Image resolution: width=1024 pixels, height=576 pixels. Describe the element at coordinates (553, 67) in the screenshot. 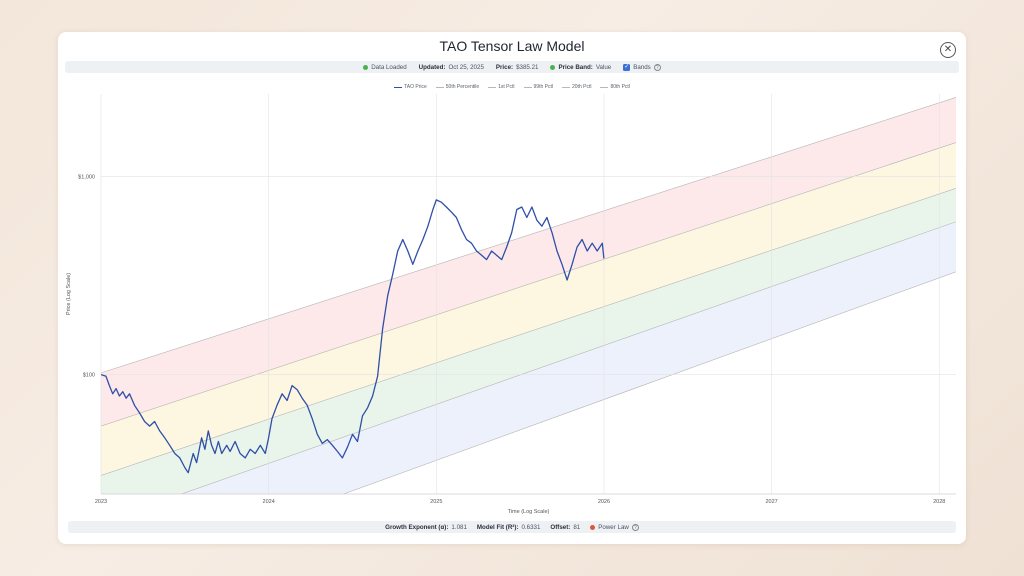

I see `band-dot-icon` at that location.